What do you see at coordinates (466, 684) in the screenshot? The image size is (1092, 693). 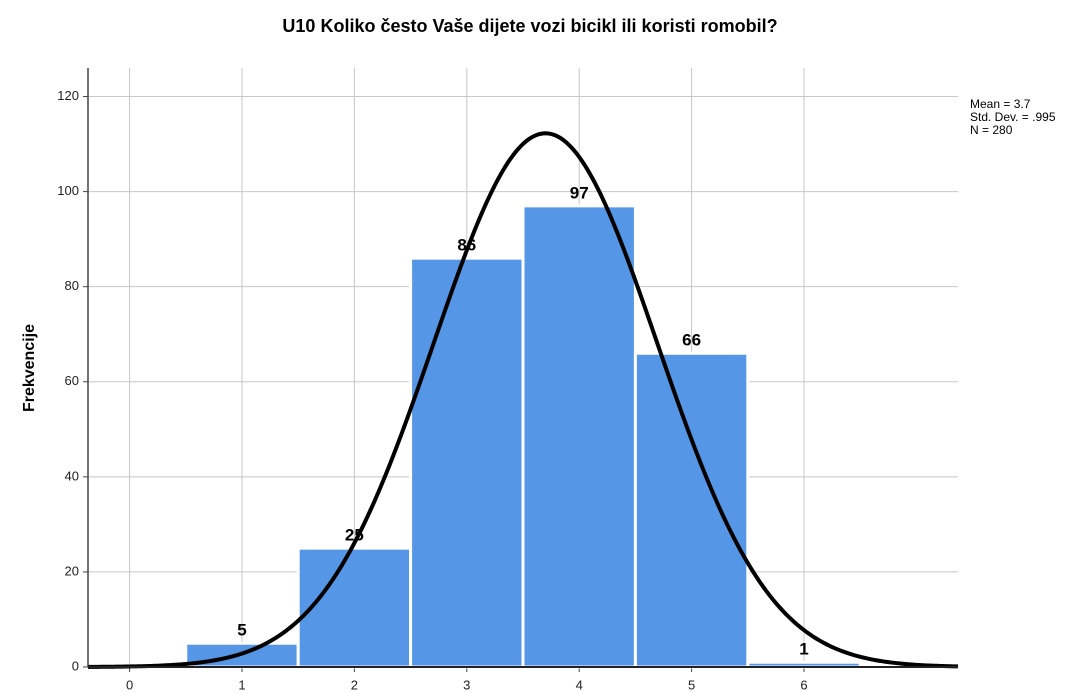 I see `x-tick-label: 3` at bounding box center [466, 684].